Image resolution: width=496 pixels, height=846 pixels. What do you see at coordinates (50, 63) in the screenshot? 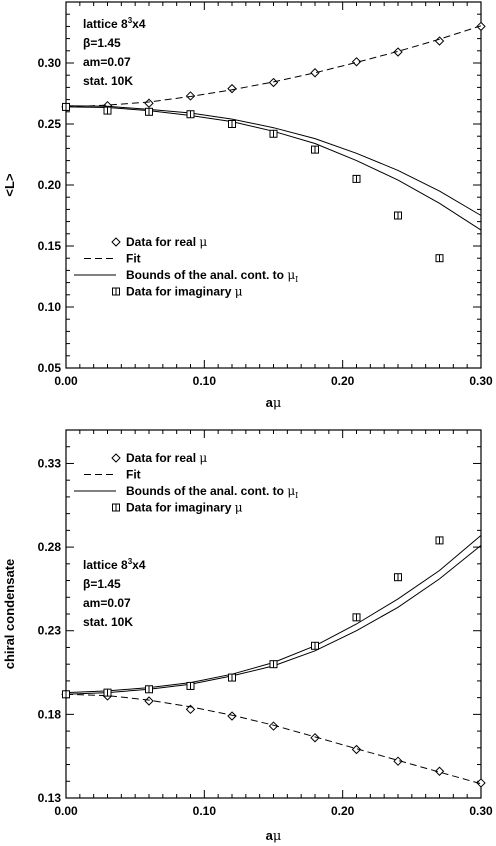
I see `y-tick-label: 0.30` at bounding box center [50, 63].